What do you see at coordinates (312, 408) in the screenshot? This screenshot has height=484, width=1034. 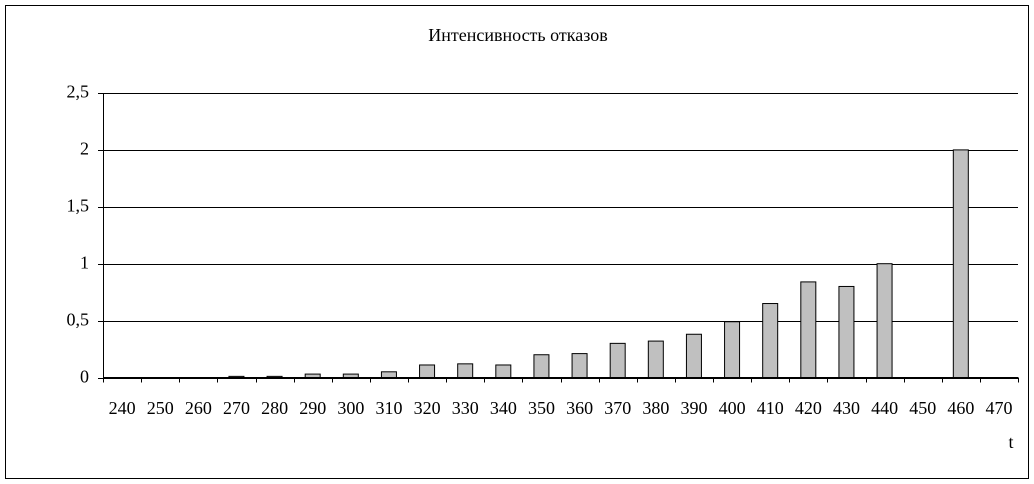 I see `x-tick-label: 290` at bounding box center [312, 408].